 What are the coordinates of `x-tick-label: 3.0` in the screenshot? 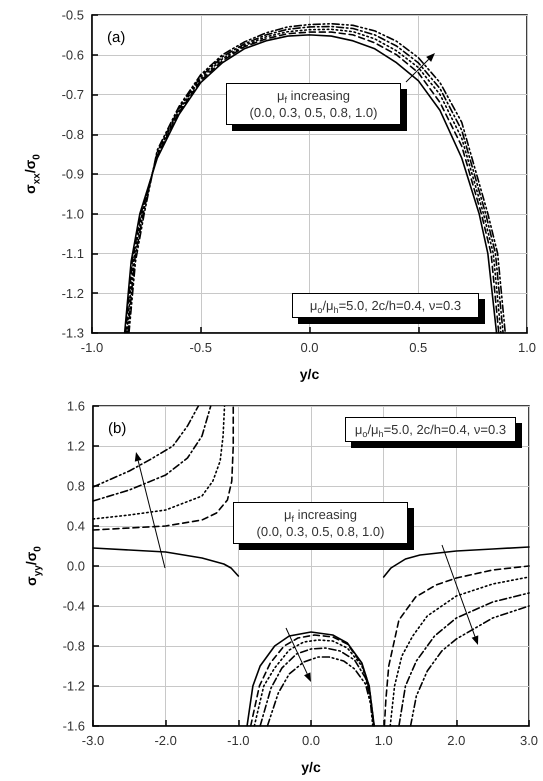 It's located at (529, 740).